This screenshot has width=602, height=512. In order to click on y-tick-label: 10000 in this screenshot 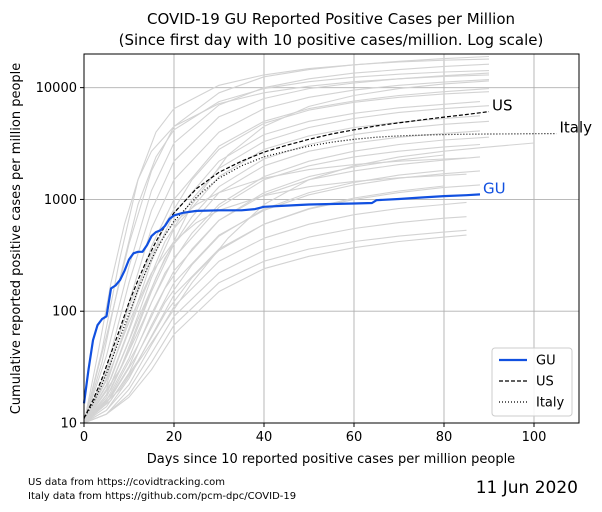, I will do `click(56, 88)`.